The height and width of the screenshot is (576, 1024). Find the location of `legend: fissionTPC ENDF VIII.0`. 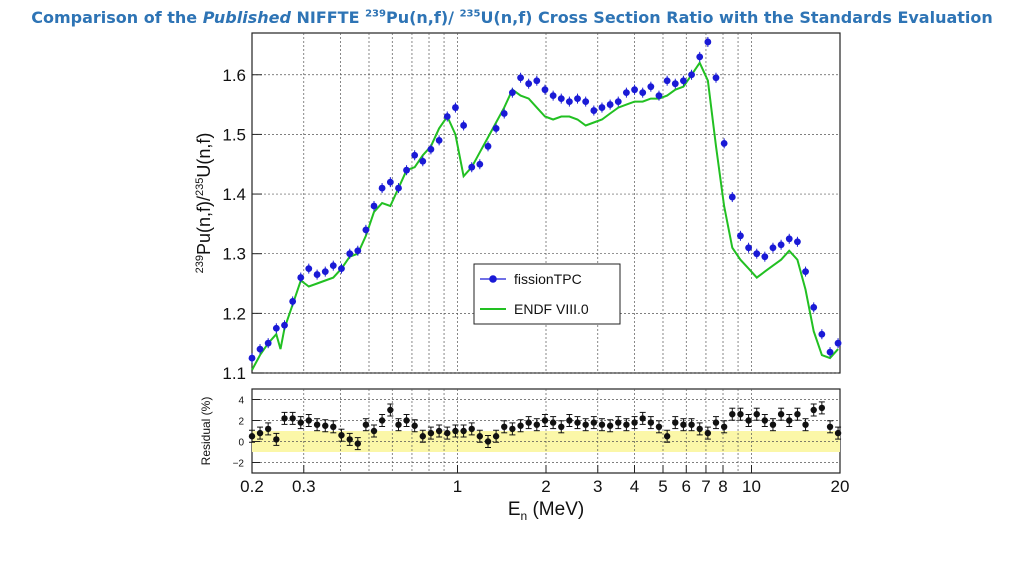

legend: fissionTPC ENDF VIII.0 is located at coordinates (547, 294).